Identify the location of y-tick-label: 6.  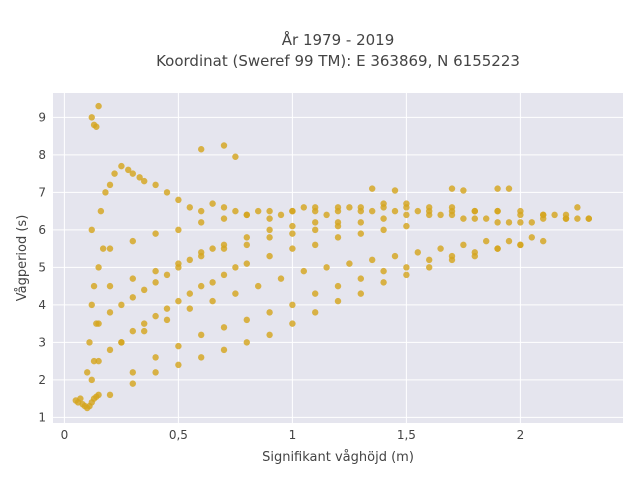
(42, 230).